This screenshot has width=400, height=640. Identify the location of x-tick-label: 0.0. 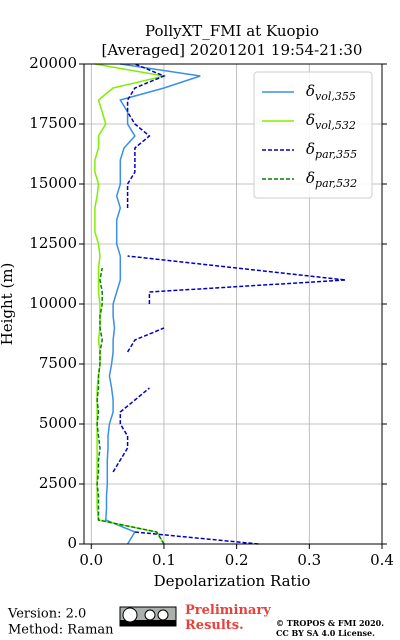
(91, 560).